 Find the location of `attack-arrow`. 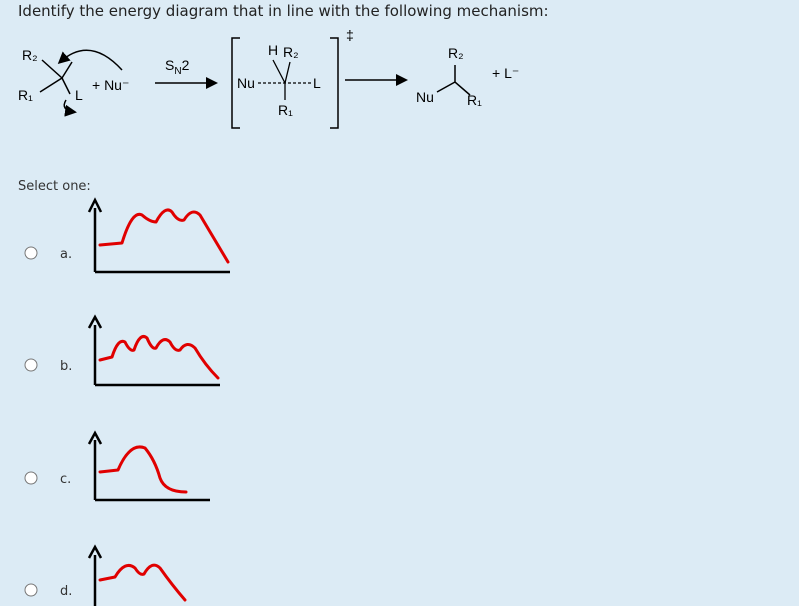

attack-arrow is located at coordinates (90, 60).